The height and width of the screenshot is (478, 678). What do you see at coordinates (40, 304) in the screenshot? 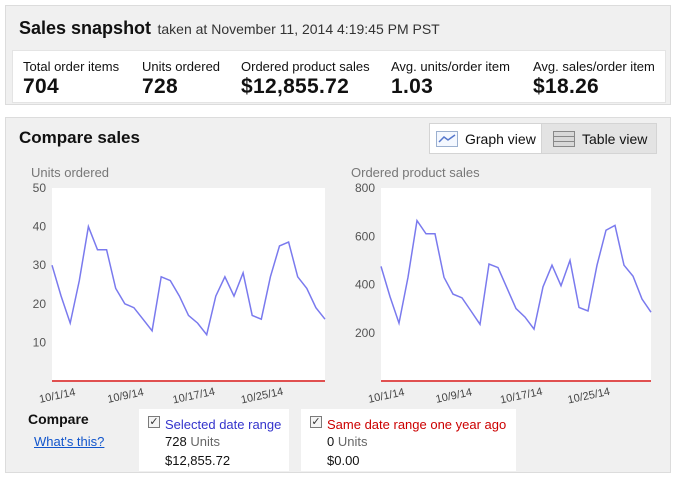
I see `y-tick-label: 20` at bounding box center [40, 304].